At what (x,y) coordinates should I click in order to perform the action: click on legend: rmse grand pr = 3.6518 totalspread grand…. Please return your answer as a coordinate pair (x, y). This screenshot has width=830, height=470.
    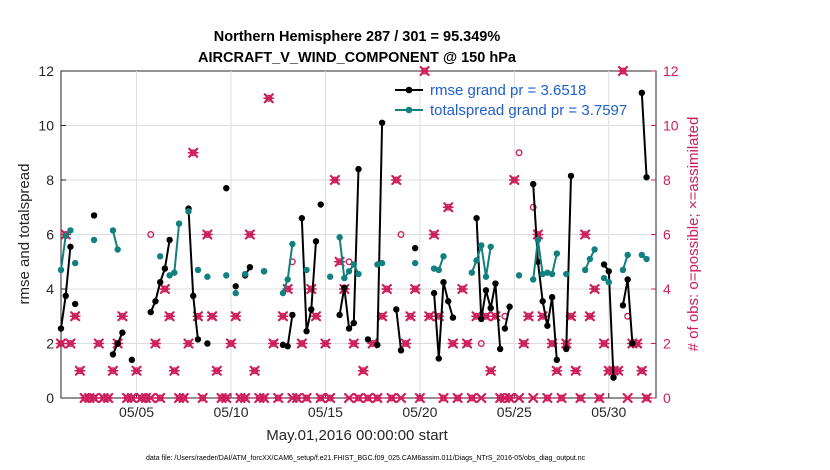
    Looking at the image, I should click on (511, 100).